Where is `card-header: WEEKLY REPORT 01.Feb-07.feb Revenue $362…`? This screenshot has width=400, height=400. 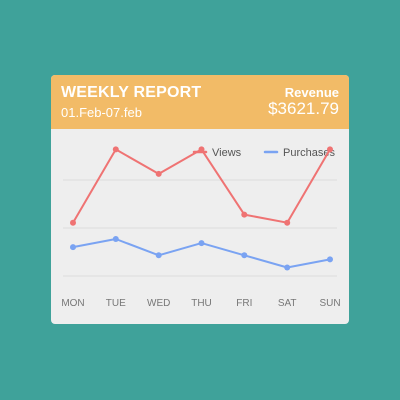 card-header: WEEKLY REPORT 01.Feb-07.feb Revenue $362… is located at coordinates (200, 102).